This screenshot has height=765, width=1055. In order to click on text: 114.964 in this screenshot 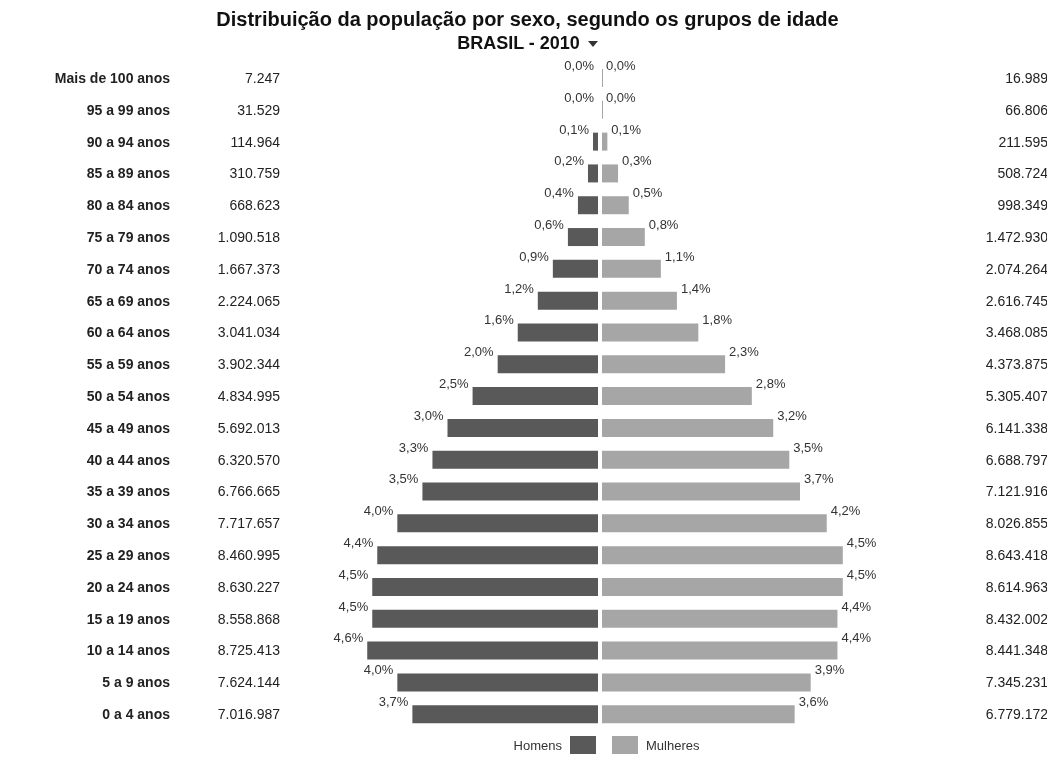, I will do `click(255, 141)`.